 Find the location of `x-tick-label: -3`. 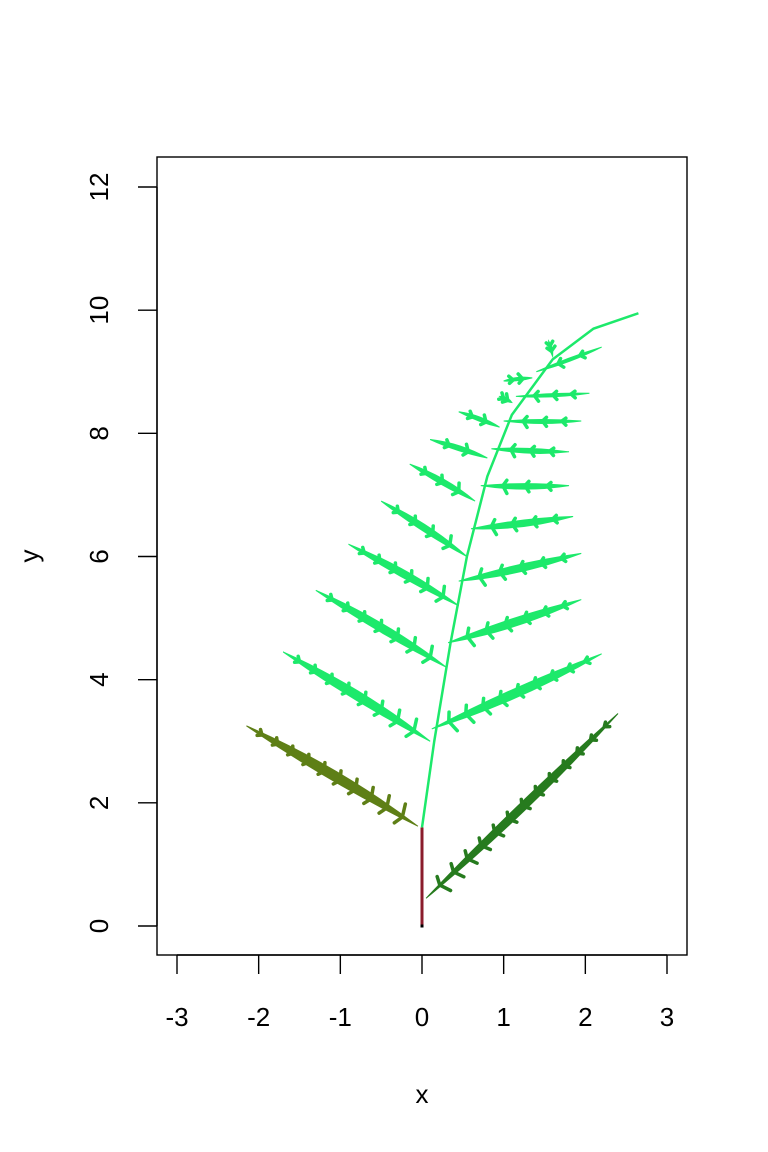

x-tick-label: -3 is located at coordinates (176, 1017).